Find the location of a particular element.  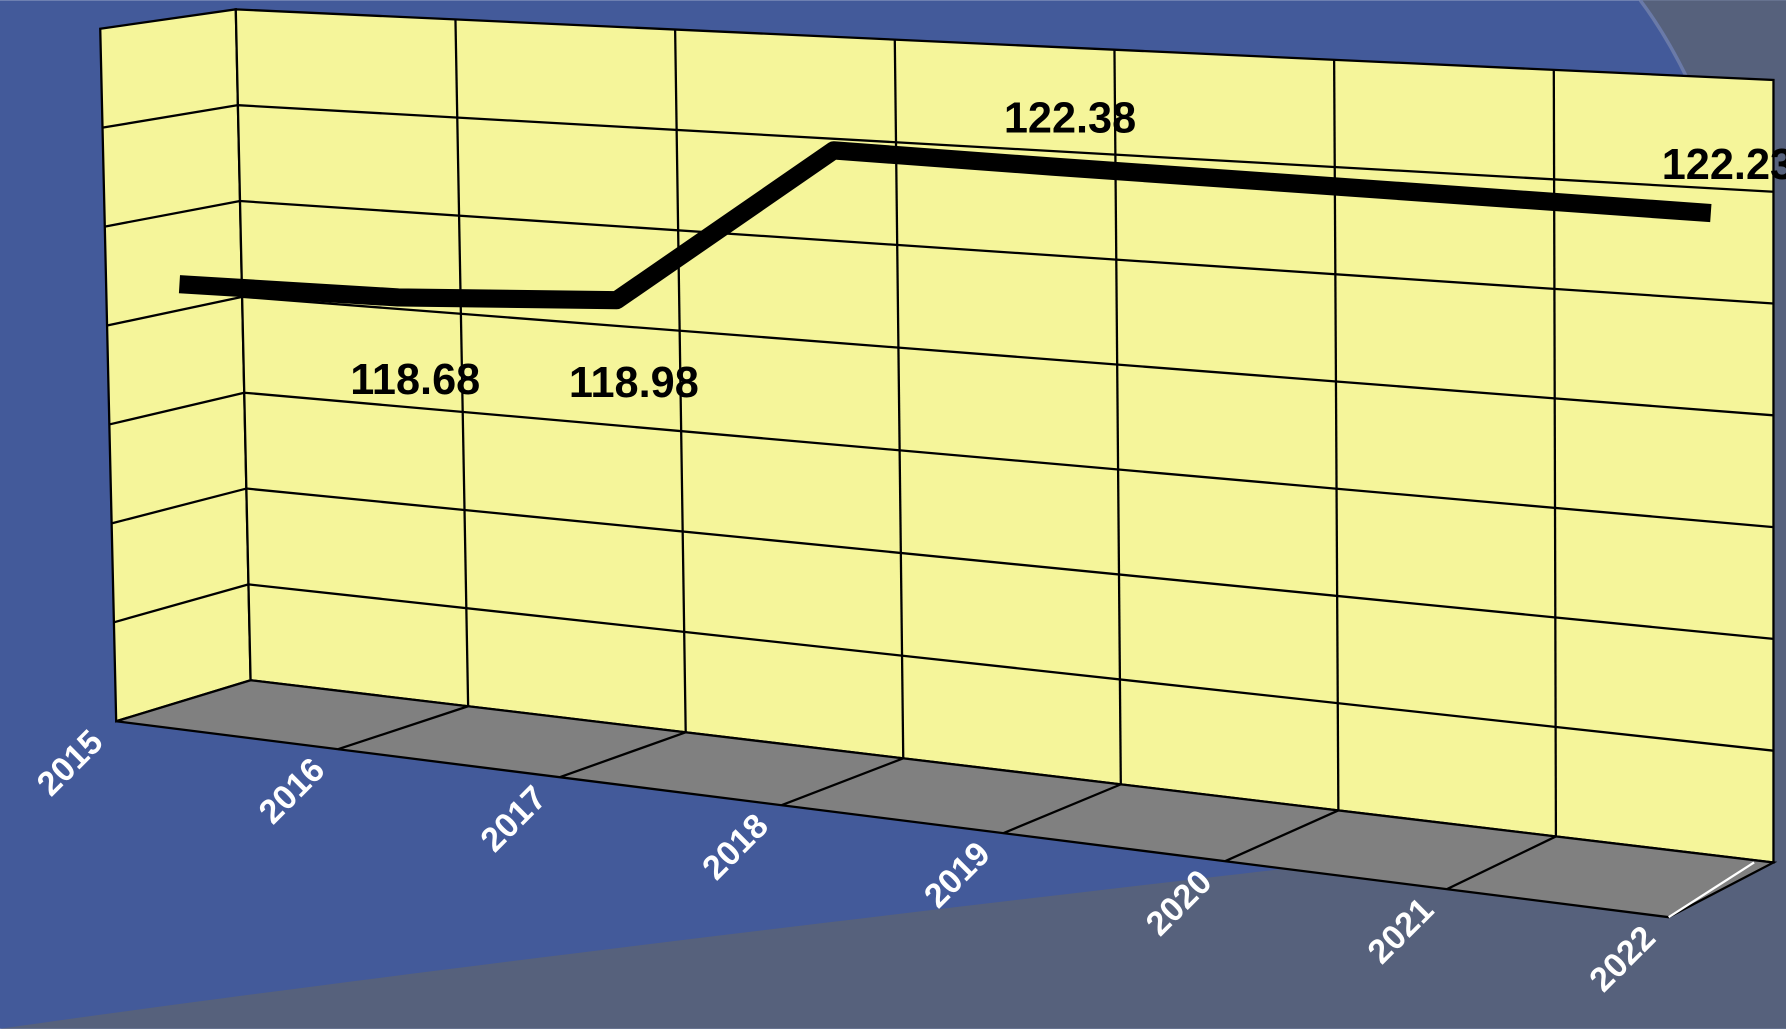

data-label: 122.38 is located at coordinates (1070, 118).